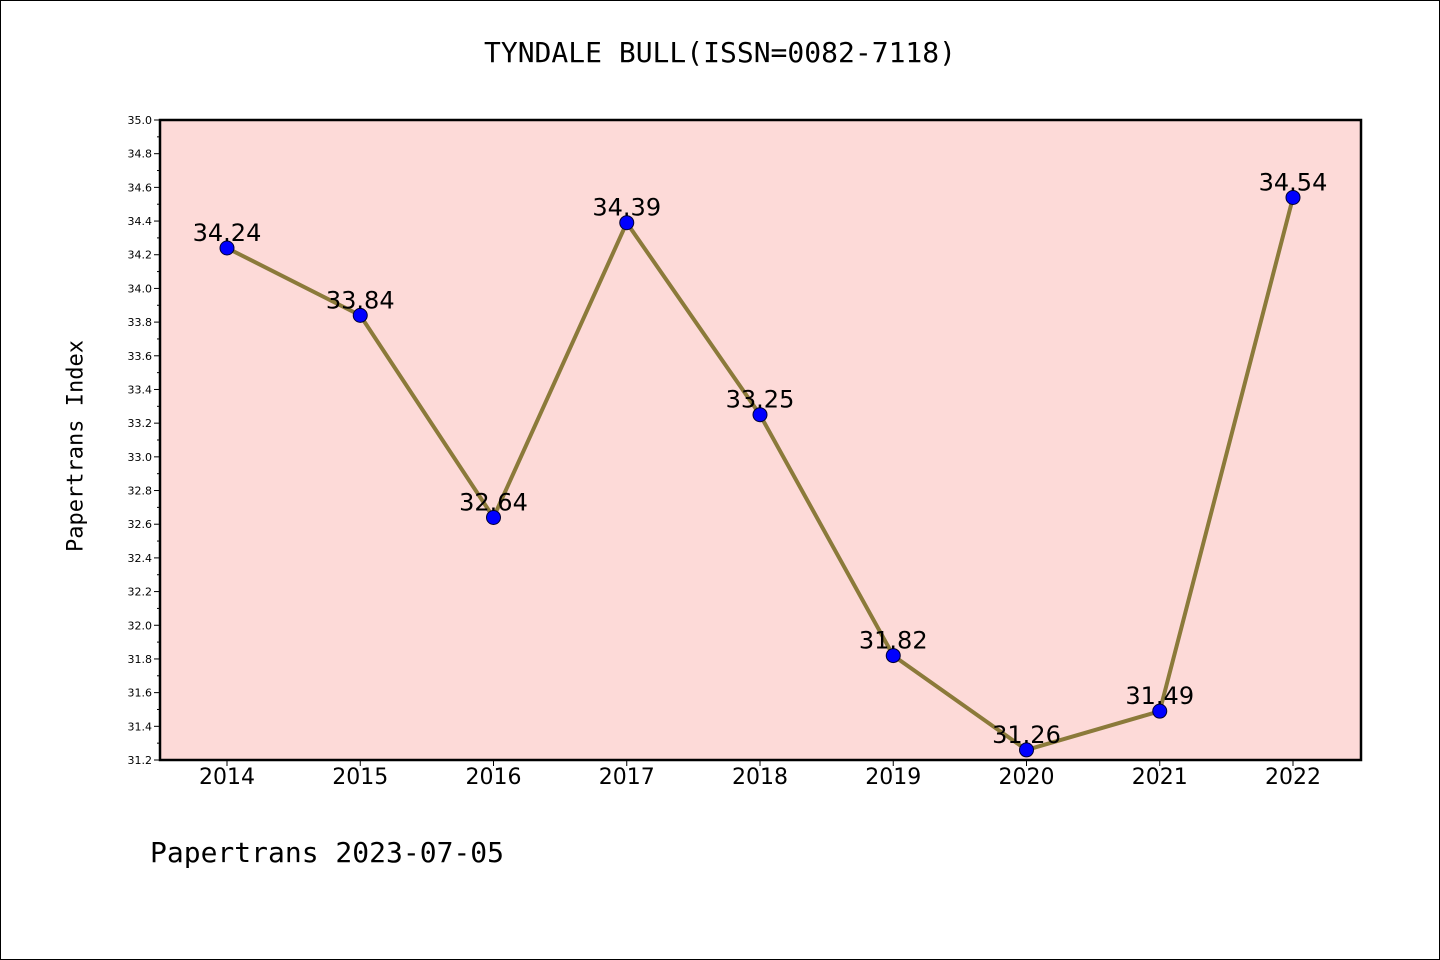 Image resolution: width=1440 pixels, height=960 pixels. What do you see at coordinates (140, 625) in the screenshot?
I see `y-tick-label: 32.0` at bounding box center [140, 625].